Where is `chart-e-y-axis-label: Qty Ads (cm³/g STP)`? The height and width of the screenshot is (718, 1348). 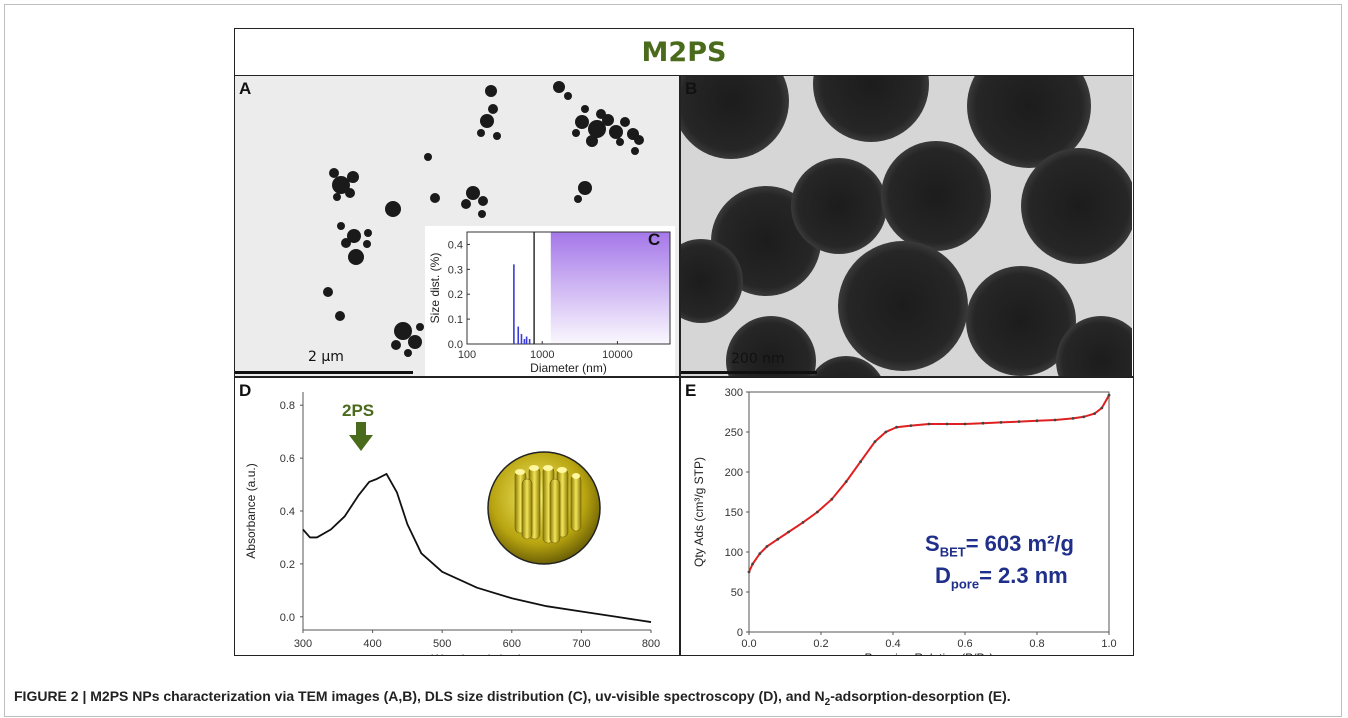 chart-e-y-axis-label: Qty Ads (cm³/g STP) is located at coordinates (699, 512).